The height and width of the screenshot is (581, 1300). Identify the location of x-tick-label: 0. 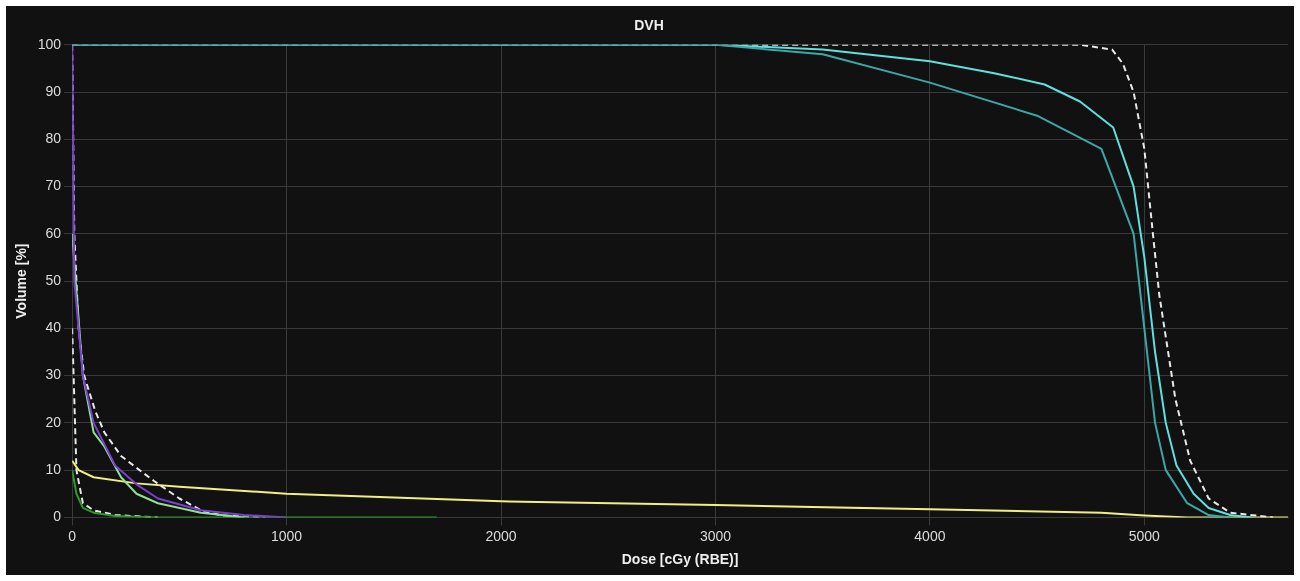
(72, 535).